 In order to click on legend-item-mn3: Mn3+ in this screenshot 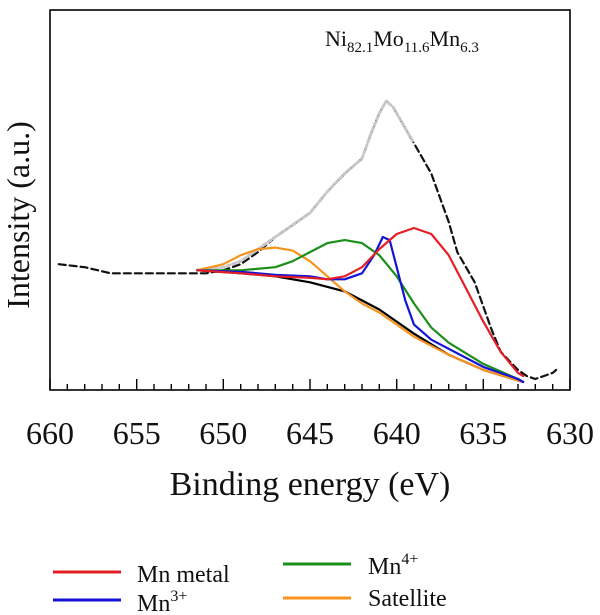, I will do `click(120, 601)`.